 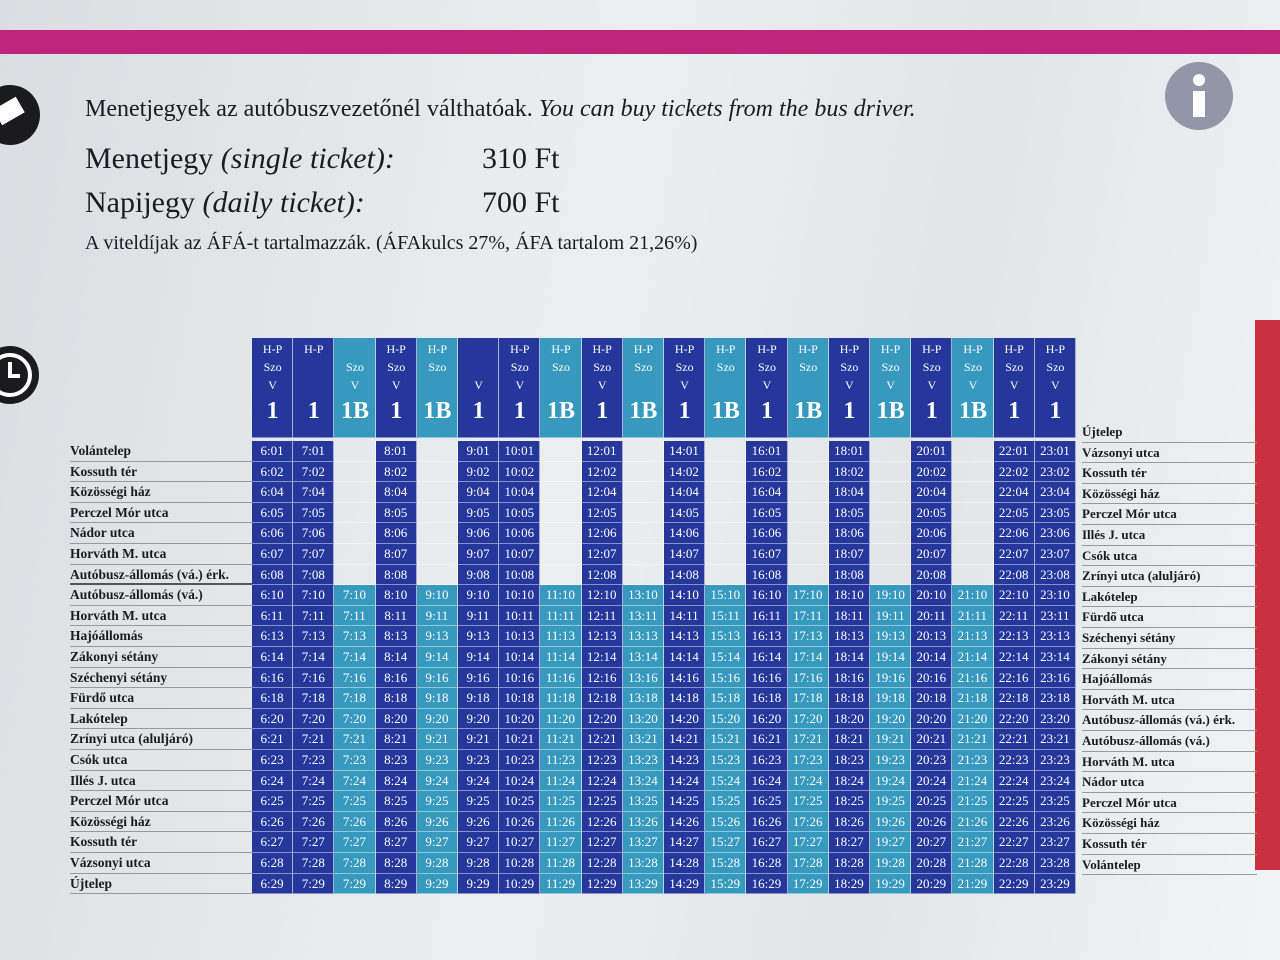 What do you see at coordinates (479, 472) in the screenshot?
I see `time-cell: 9:02` at bounding box center [479, 472].